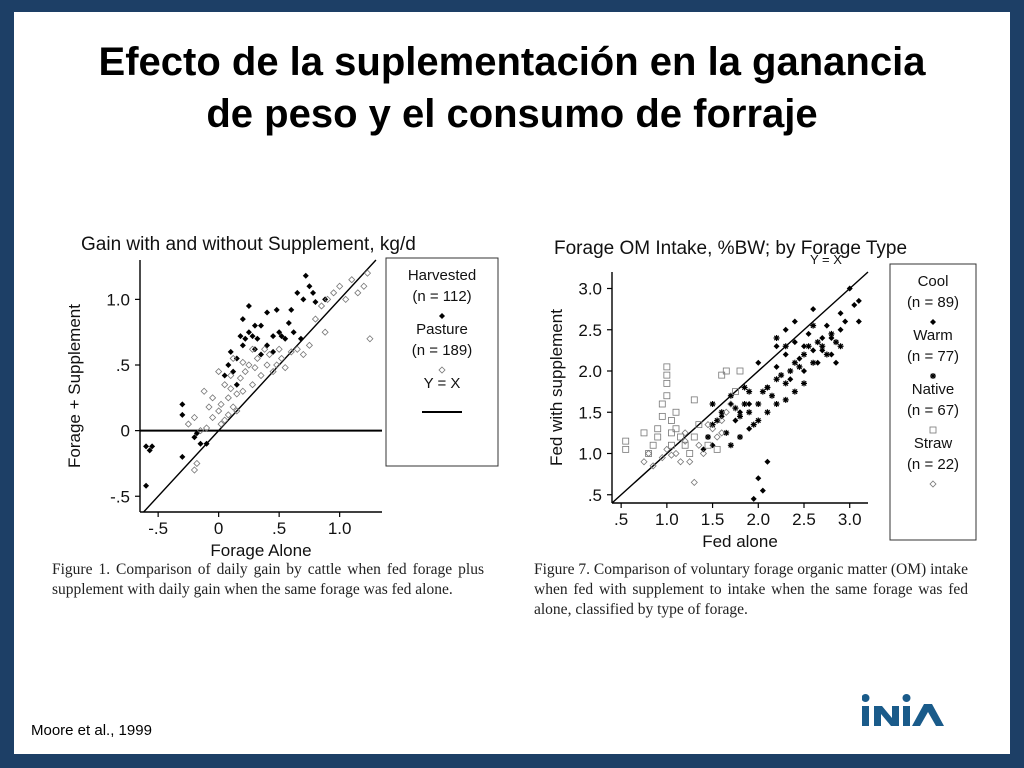  What do you see at coordinates (260, 550) in the screenshot?
I see `x-axis-label: Forage Alone` at bounding box center [260, 550].